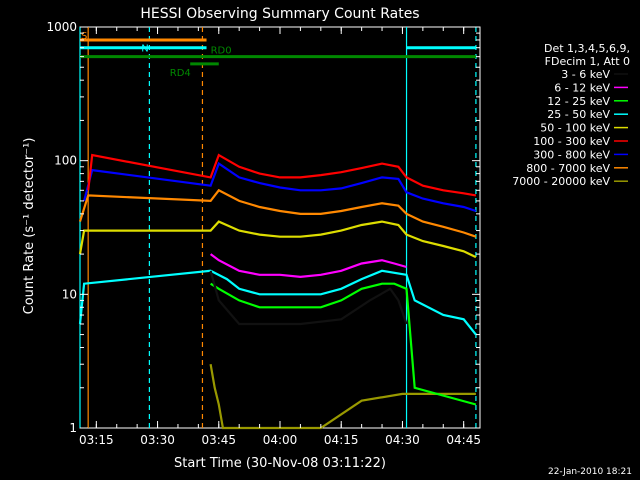 This screenshot has height=480, width=640. I want to click on legend-header-line: FDecim 1, Att 0, so click(587, 61).